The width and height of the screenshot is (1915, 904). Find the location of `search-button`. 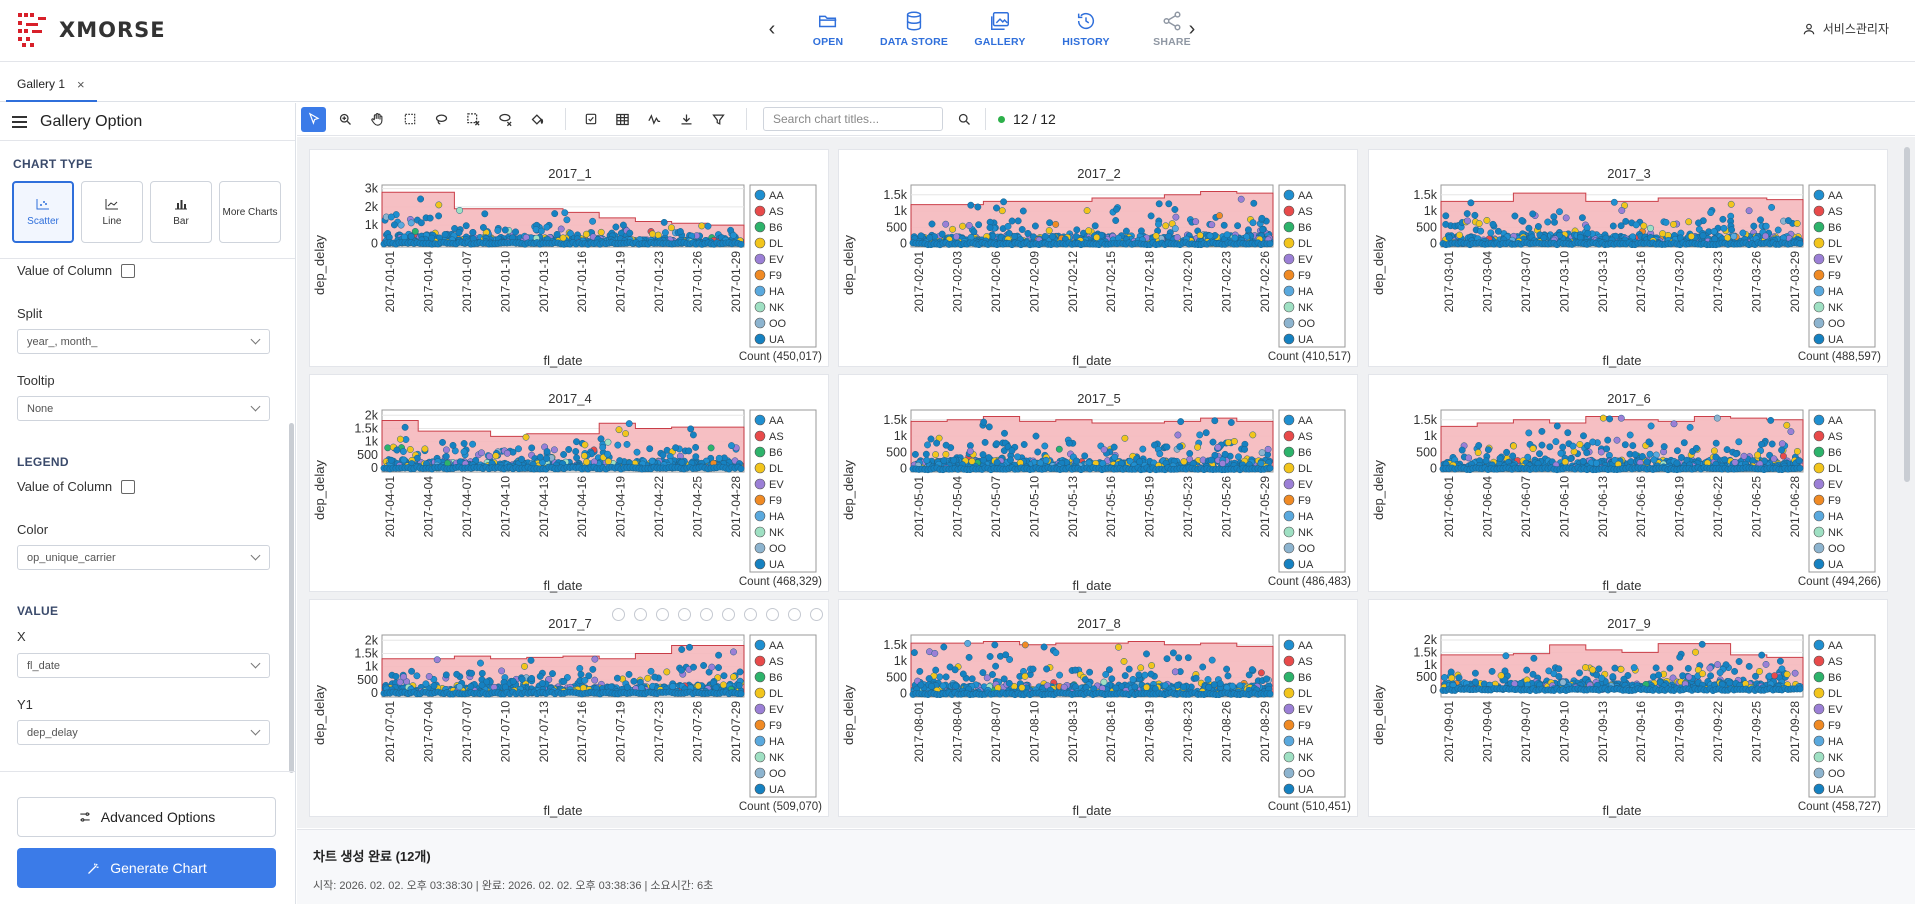

search-button is located at coordinates (964, 119).